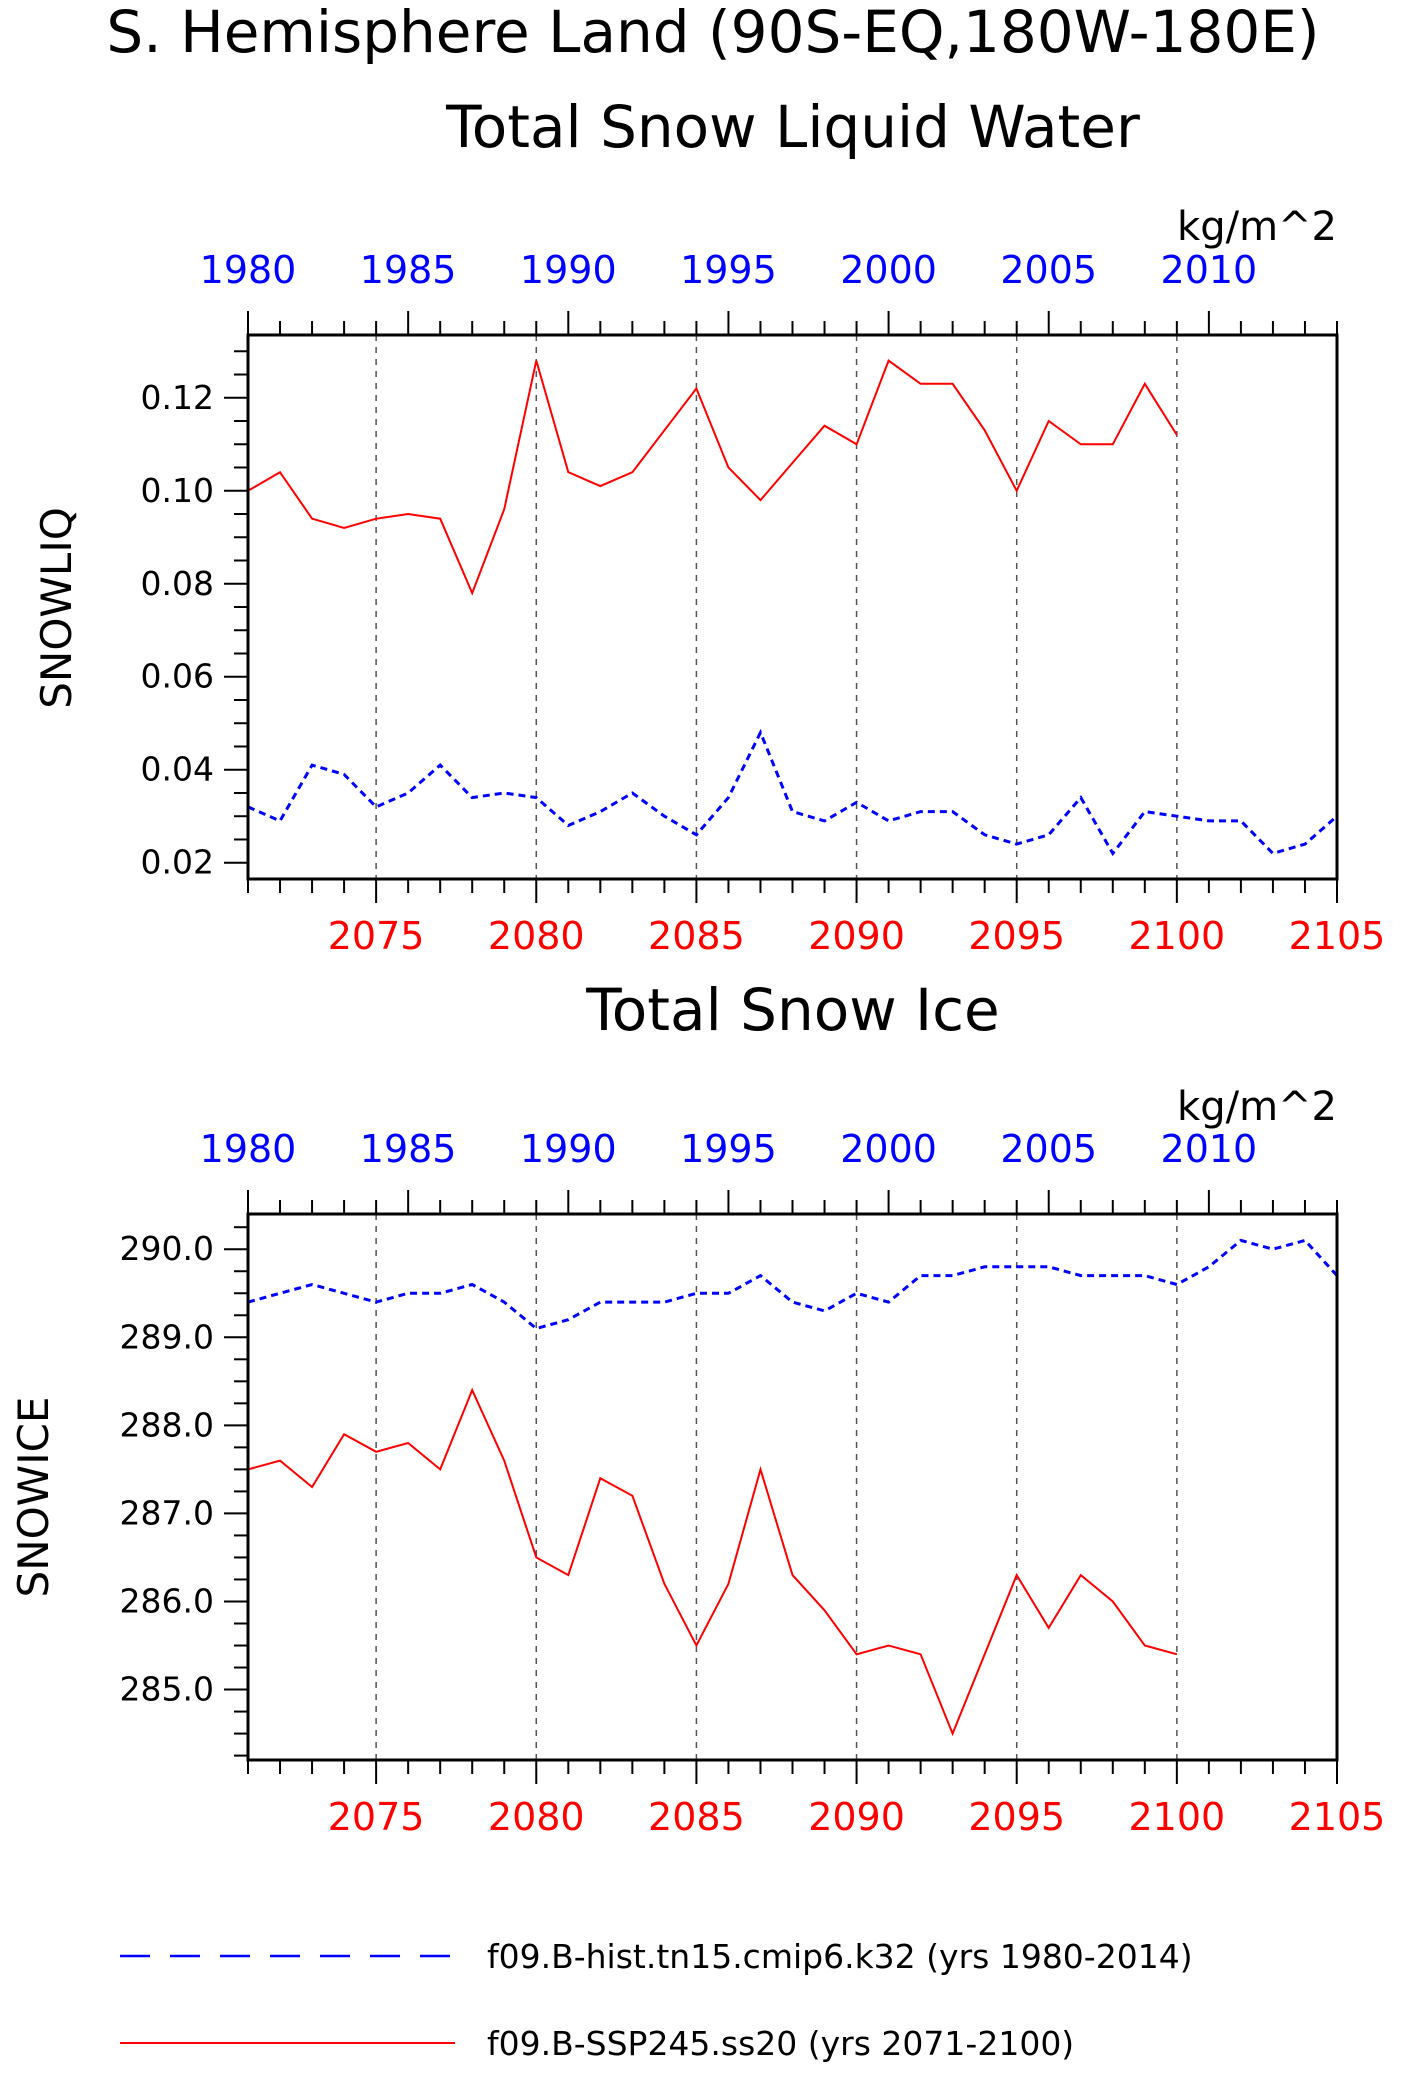 The height and width of the screenshot is (2074, 1426). Describe the element at coordinates (177, 676) in the screenshot. I see `y-tick-label: 0.06` at that location.